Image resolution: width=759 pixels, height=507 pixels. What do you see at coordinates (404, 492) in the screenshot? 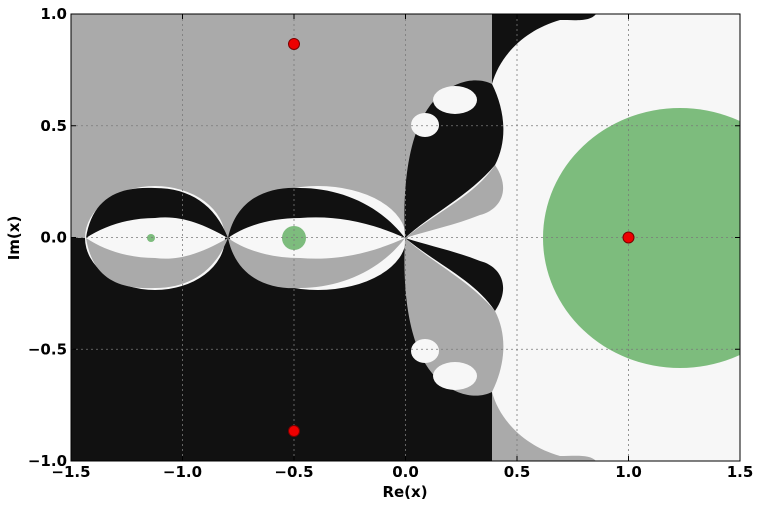
I see `x-axis-label: Re(x)` at bounding box center [404, 492].